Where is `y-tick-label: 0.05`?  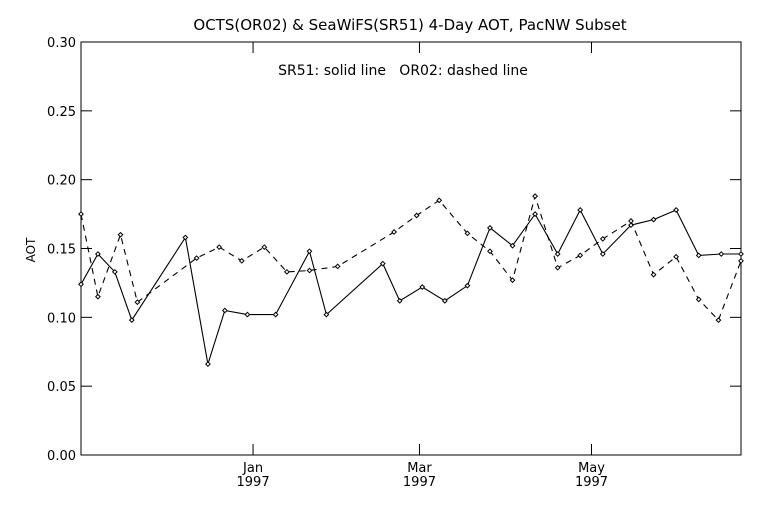 y-tick-label: 0.05 is located at coordinates (61, 387).